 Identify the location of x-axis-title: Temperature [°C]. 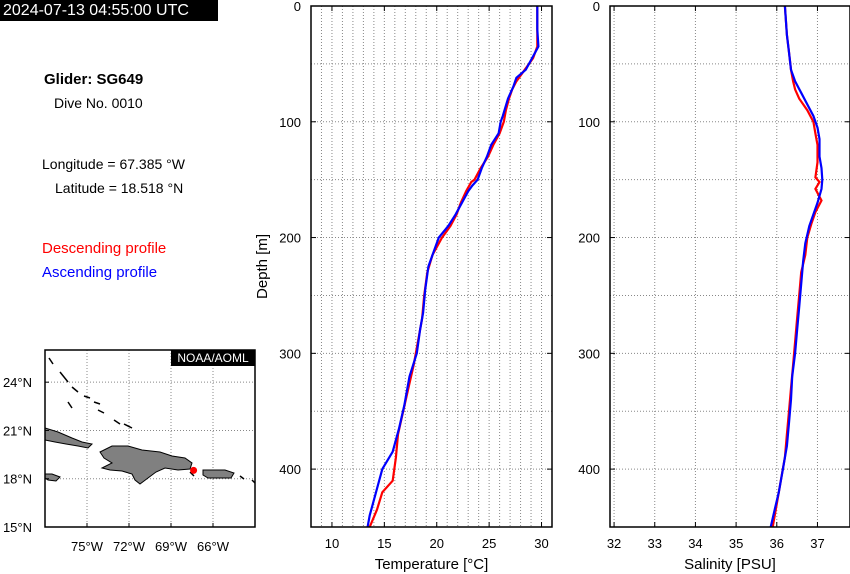
(432, 564).